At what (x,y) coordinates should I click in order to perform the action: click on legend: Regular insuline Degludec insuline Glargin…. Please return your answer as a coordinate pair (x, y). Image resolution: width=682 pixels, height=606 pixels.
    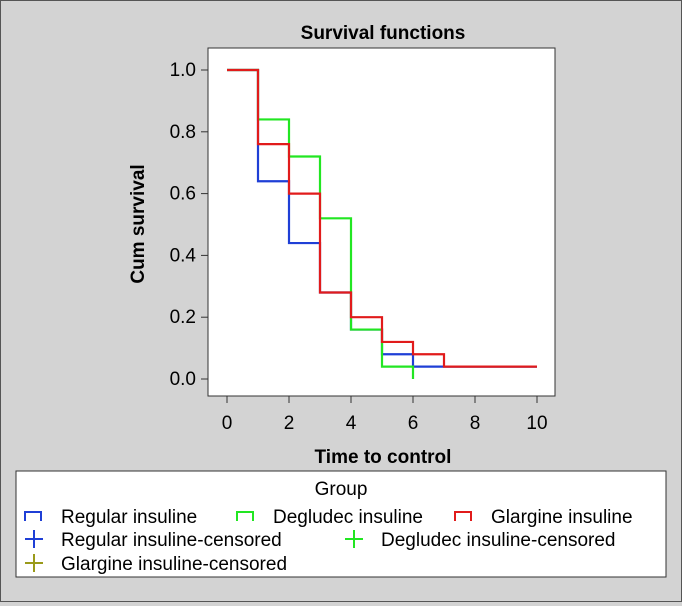
    Looking at the image, I should click on (328, 541).